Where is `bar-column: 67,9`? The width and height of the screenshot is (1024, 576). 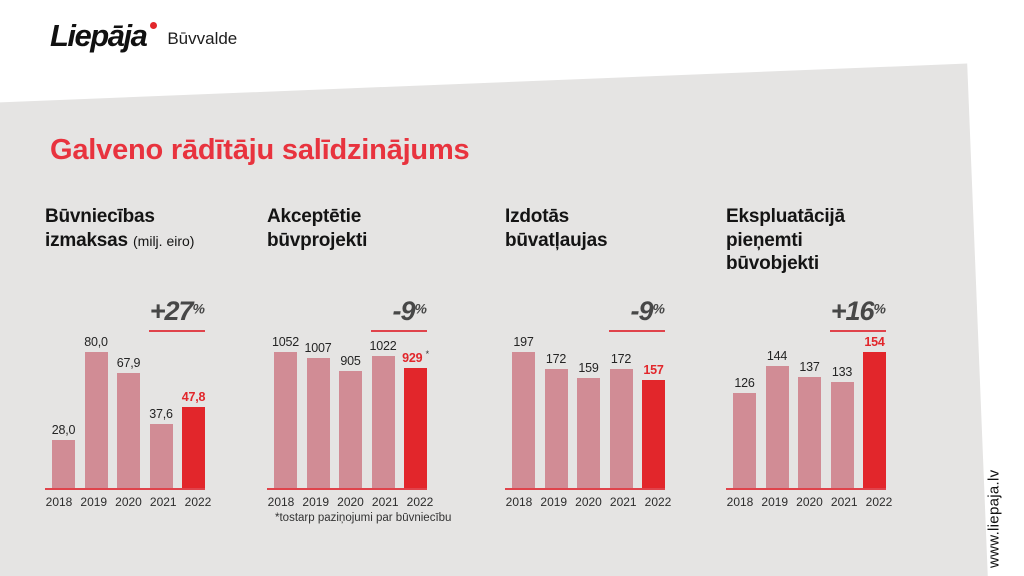 bar-column: 67,9 is located at coordinates (128, 422).